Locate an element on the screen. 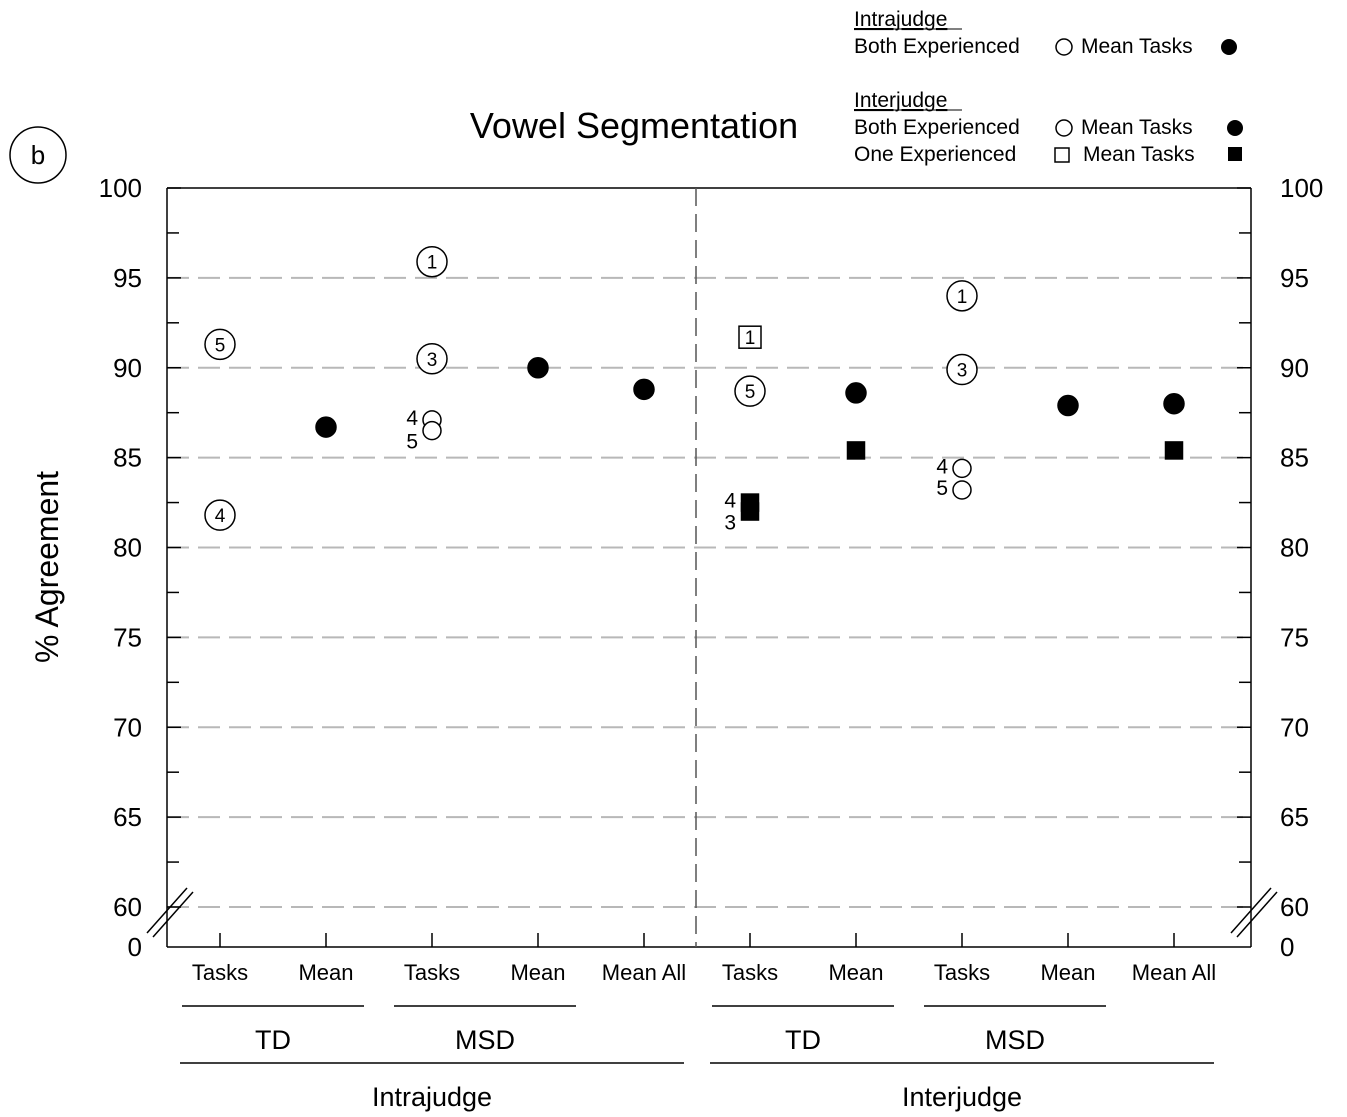 This screenshot has height=1117, width=1347. y-tick-label-left: 70 is located at coordinates (127, 727).